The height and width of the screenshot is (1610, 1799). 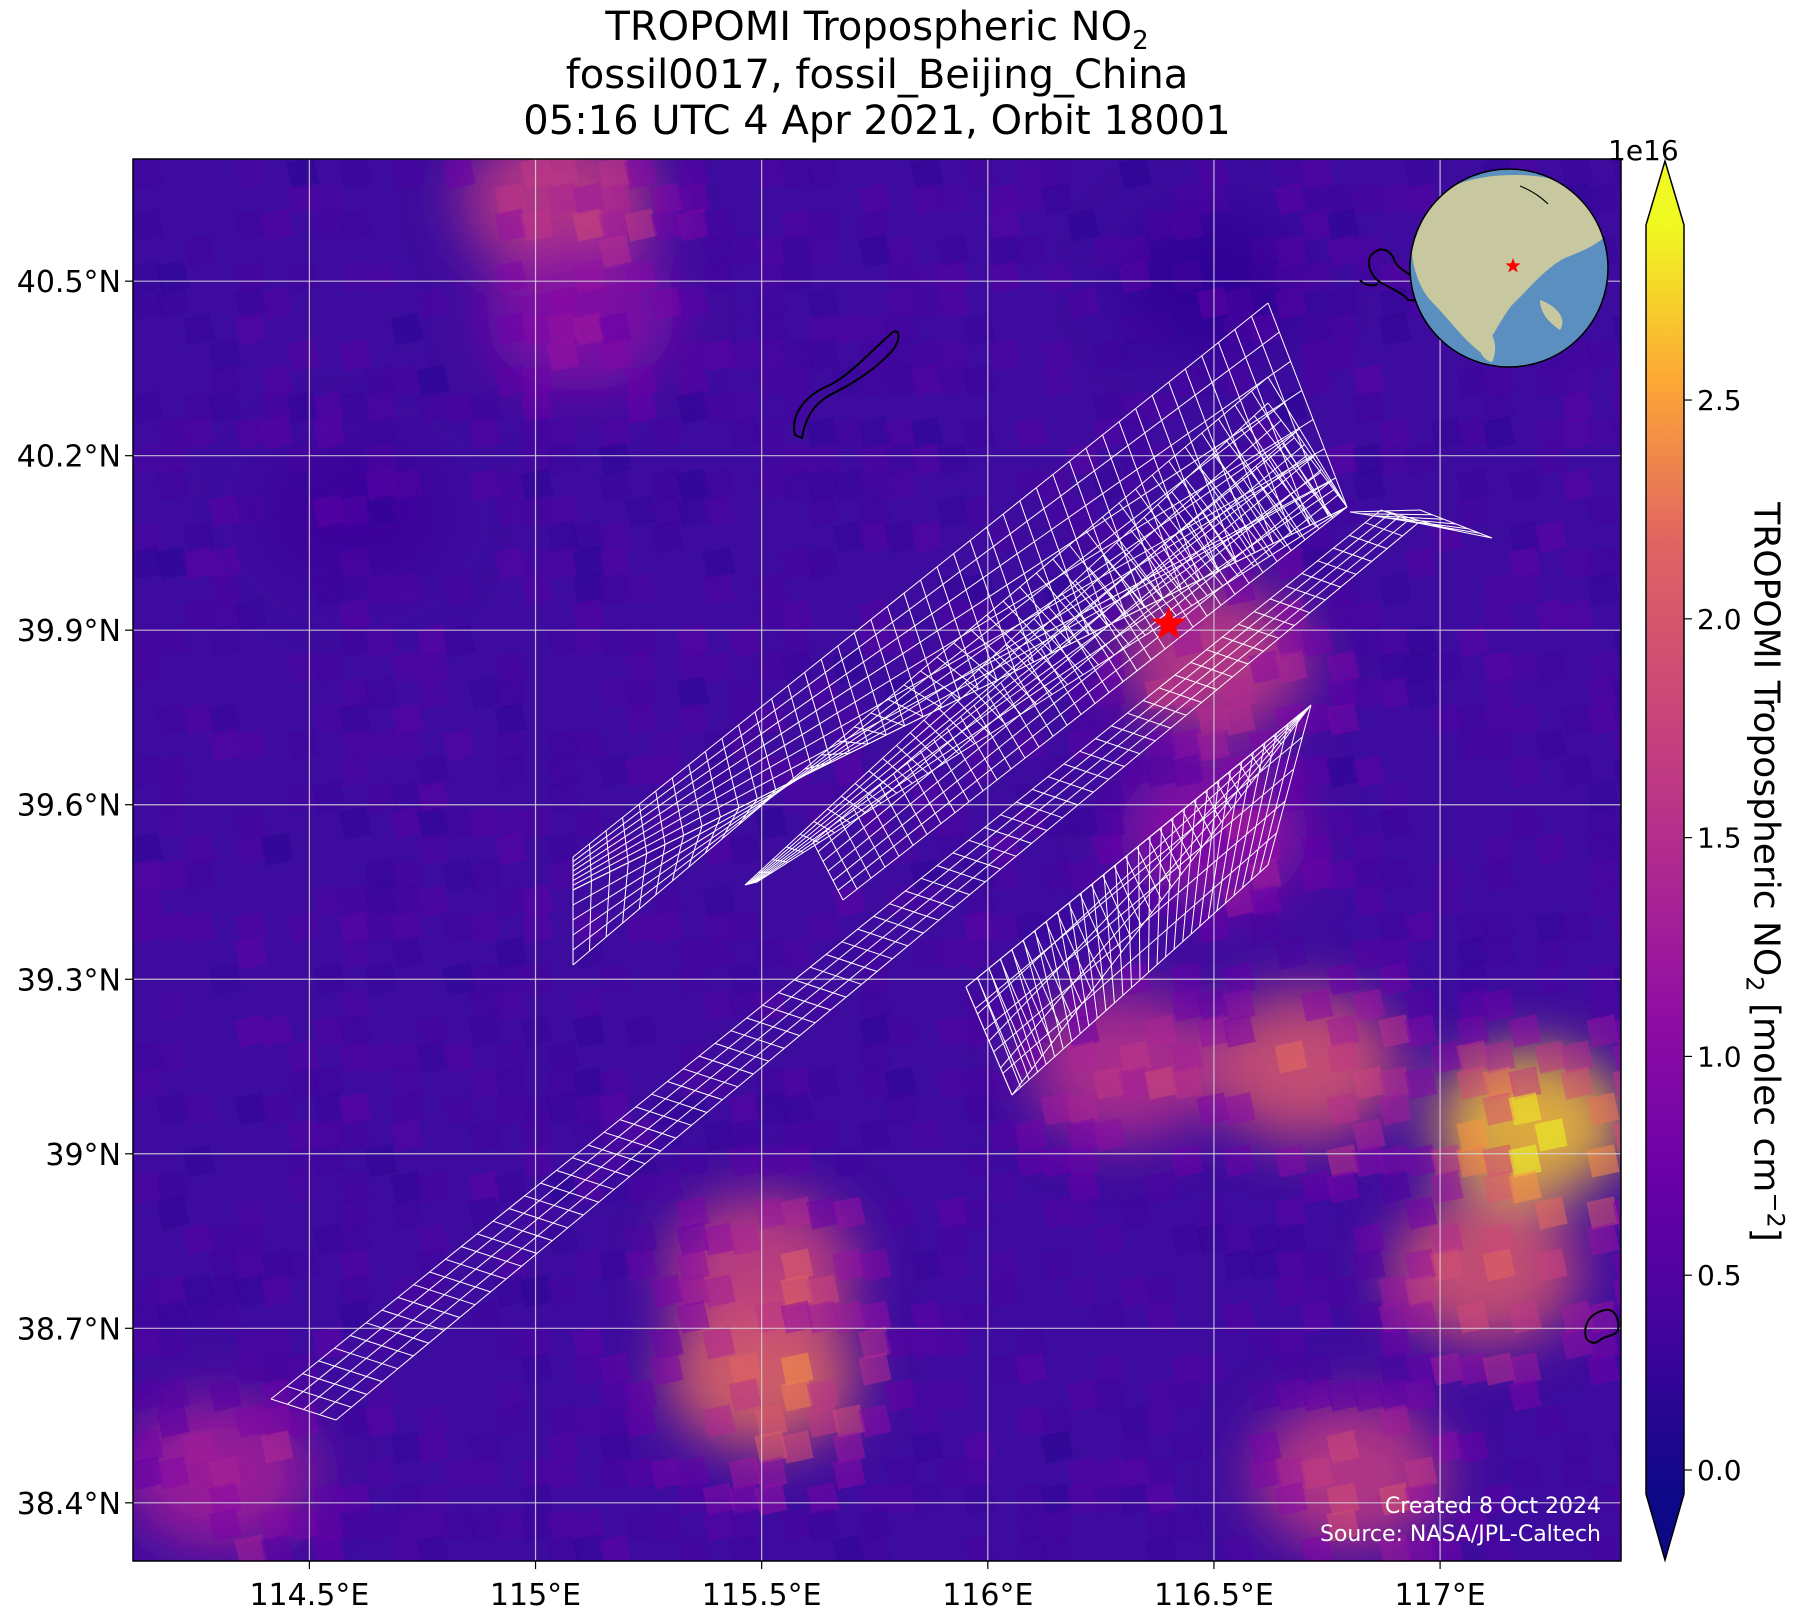 What do you see at coordinates (1766, 739) in the screenshot?
I see `colorbar-label-prefix: TROPOMI Tropospheric NO` at bounding box center [1766, 739].